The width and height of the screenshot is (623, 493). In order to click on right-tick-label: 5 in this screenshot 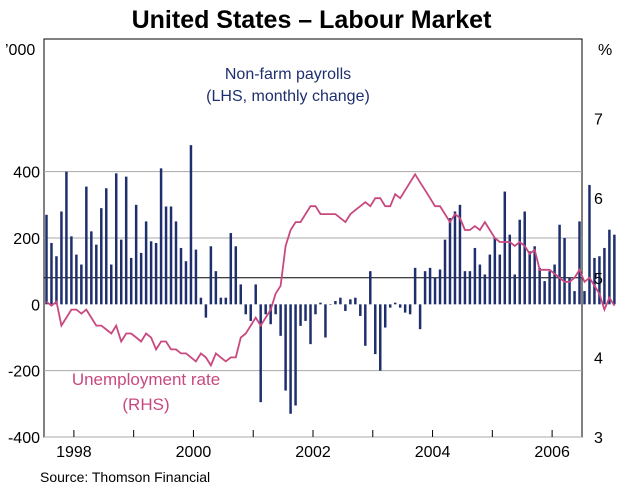, I will do `click(598, 279)`.